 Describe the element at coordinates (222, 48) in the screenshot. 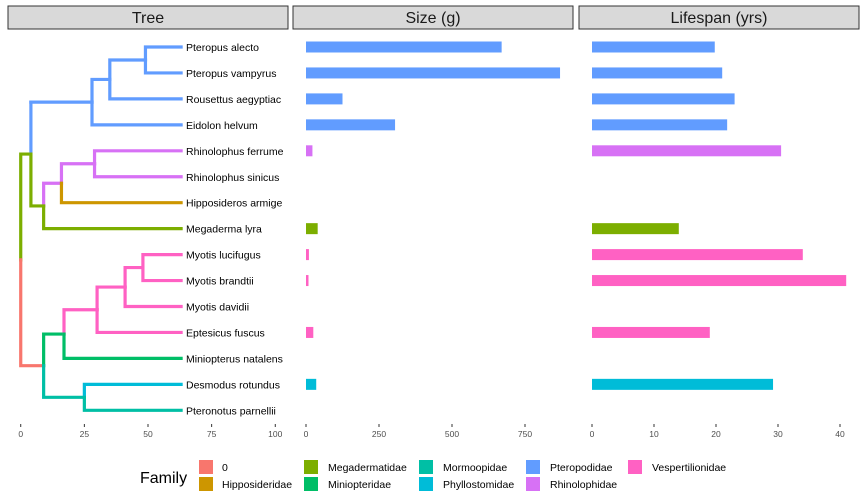

I see `tip-label: Pteropus alecto` at that location.